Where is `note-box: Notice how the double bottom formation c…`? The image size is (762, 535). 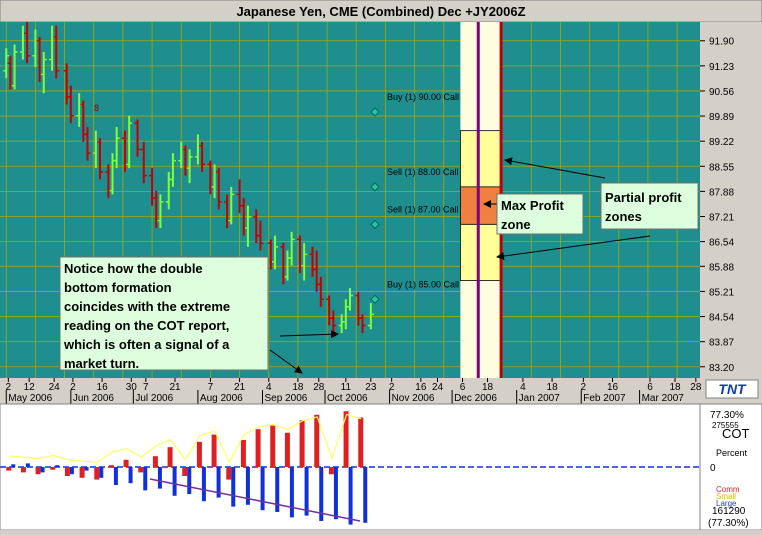
note-box: Notice how the double bottom formation c… is located at coordinates (164, 313).